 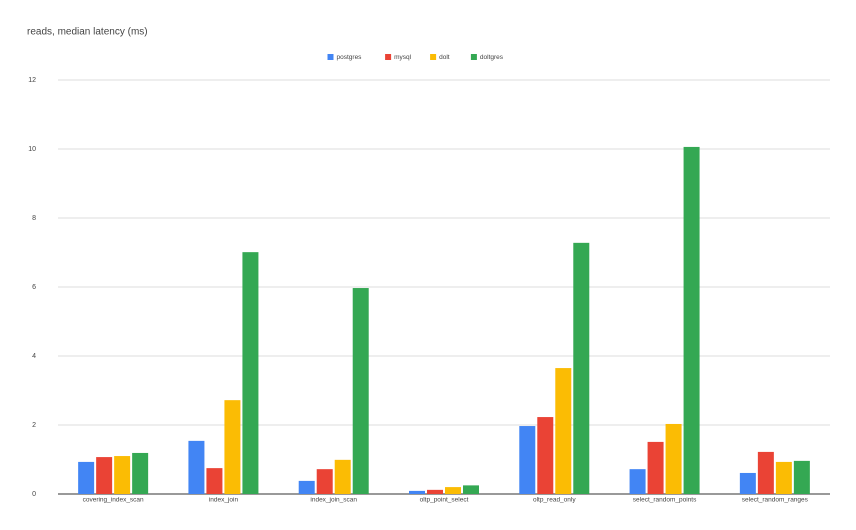 I want to click on y-tick-label: 0, so click(x=34, y=494).